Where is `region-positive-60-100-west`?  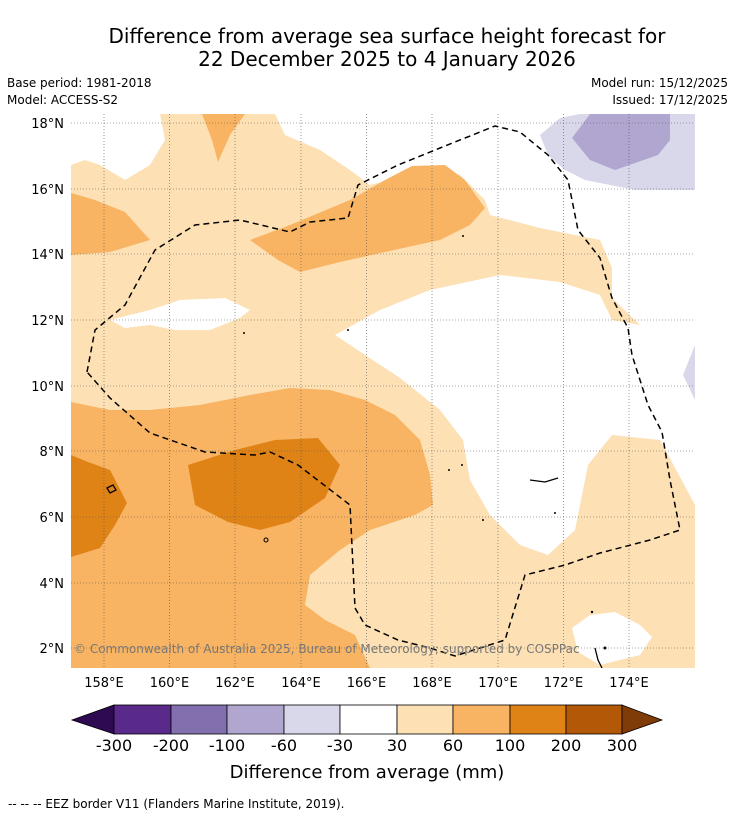 region-positive-60-100-west is located at coordinates (110, 224).